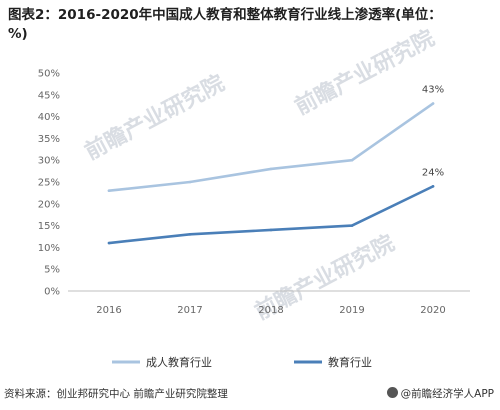 The width and height of the screenshot is (500, 410). What do you see at coordinates (108, 310) in the screenshot?
I see `x-tick-label: 2016` at bounding box center [108, 310].